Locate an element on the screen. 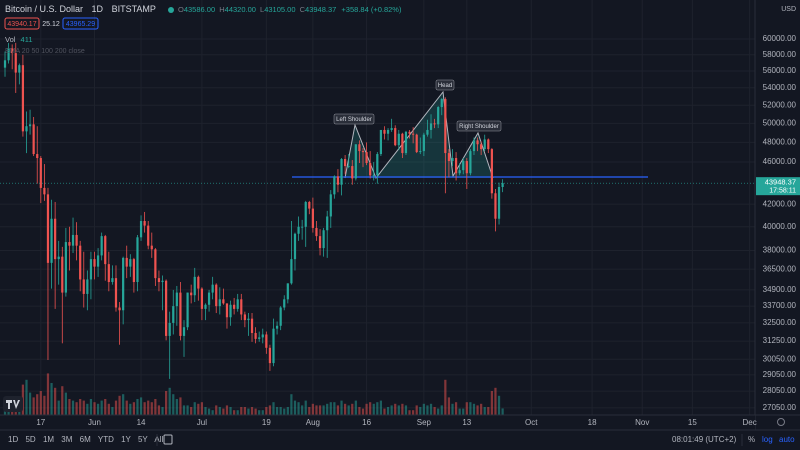  x-tick-label: 19 is located at coordinates (266, 422).